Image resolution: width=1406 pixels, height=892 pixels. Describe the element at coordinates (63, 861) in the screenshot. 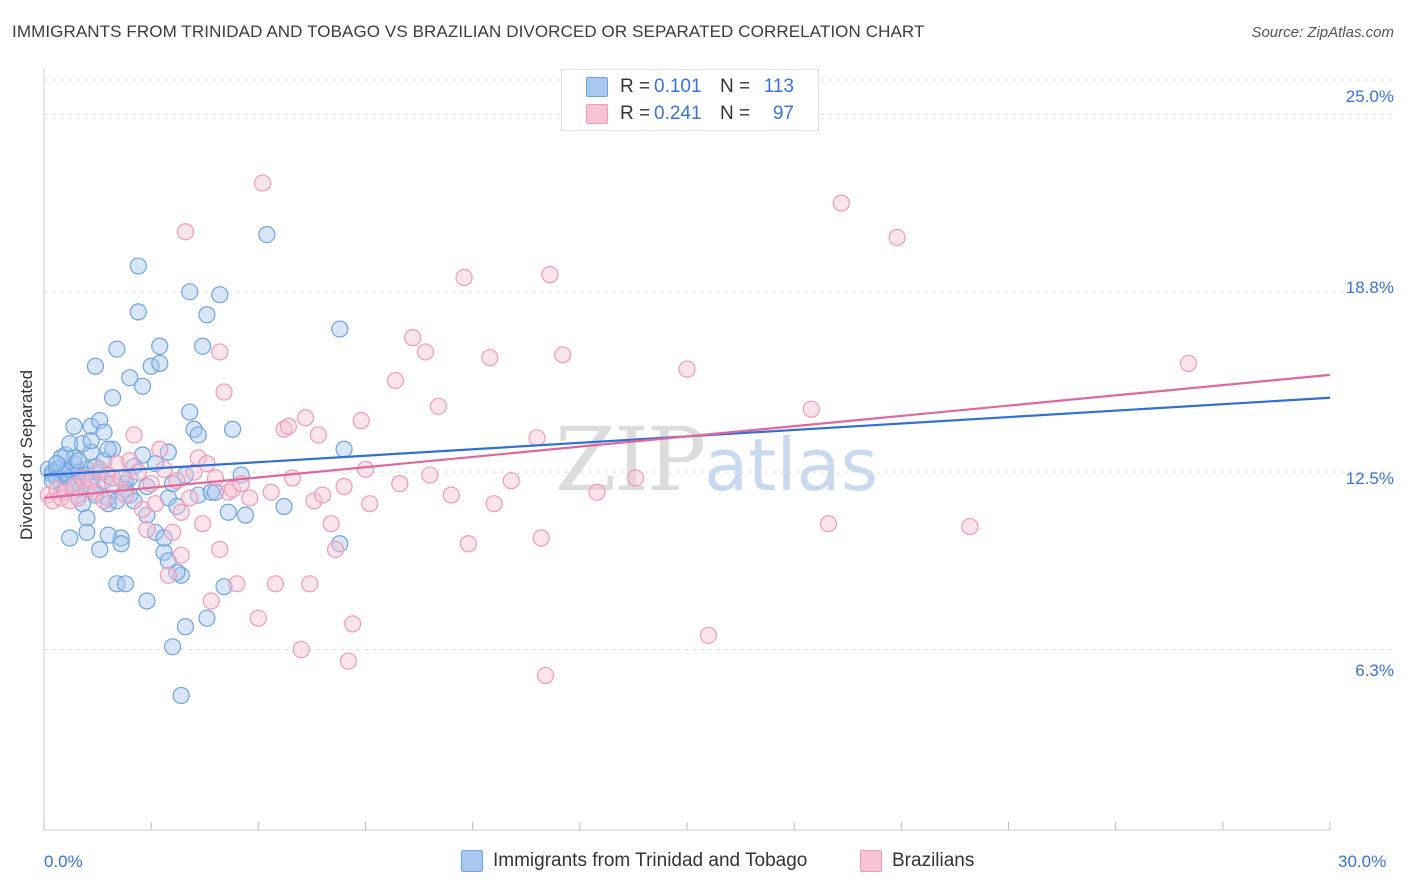

I see `x-tick-label-0: 0.0%` at that location.